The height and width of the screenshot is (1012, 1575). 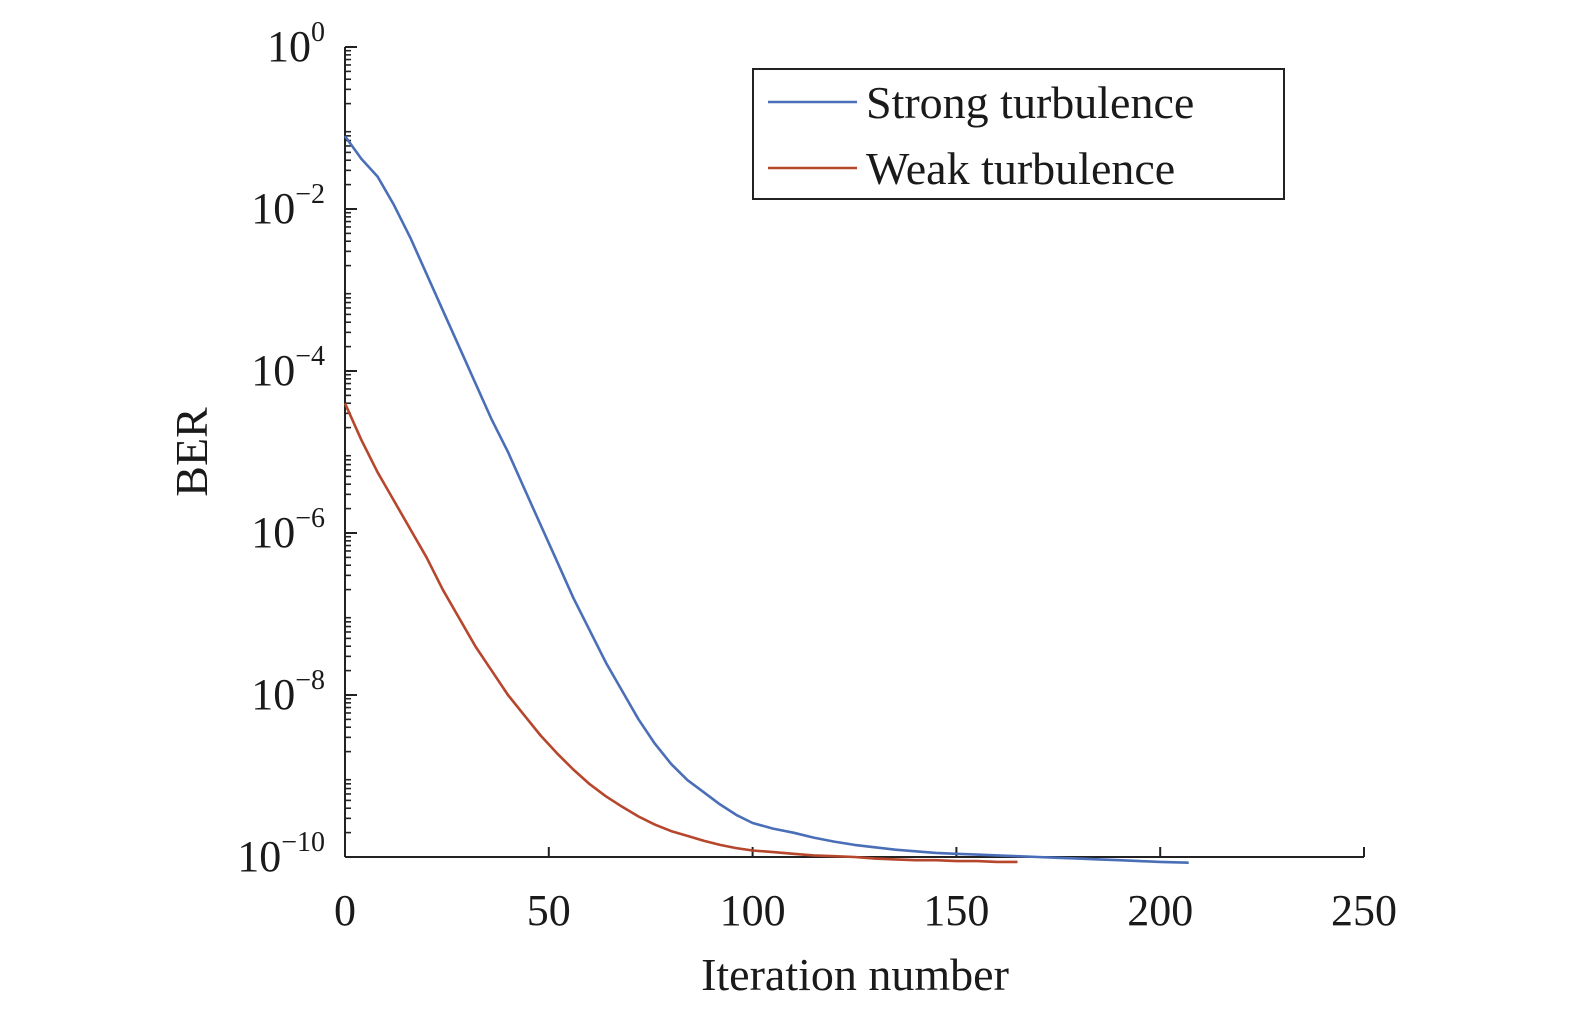 I want to click on y-tick-label: 10⁻⁶, so click(x=288, y=530).